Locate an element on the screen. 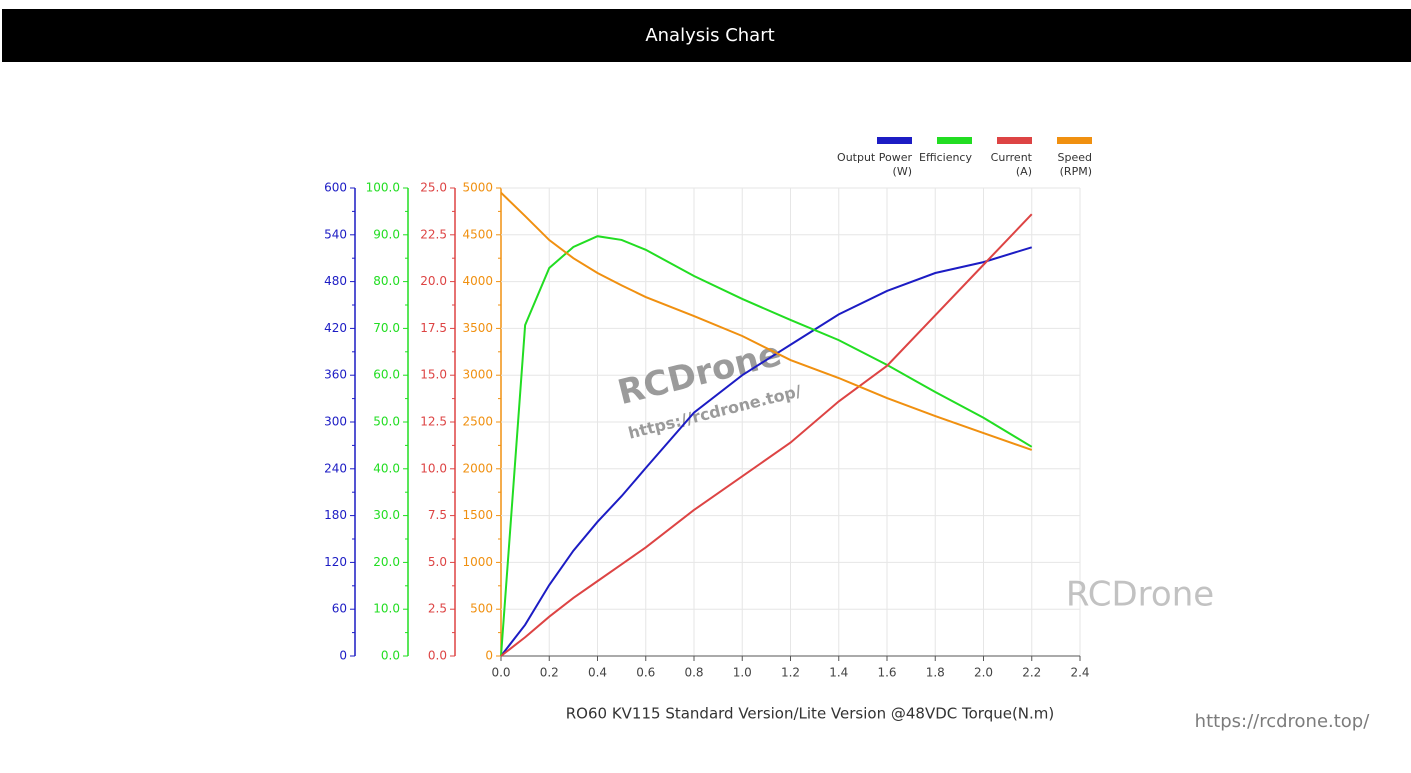  x-tick-label: 2.0 is located at coordinates (983, 673).